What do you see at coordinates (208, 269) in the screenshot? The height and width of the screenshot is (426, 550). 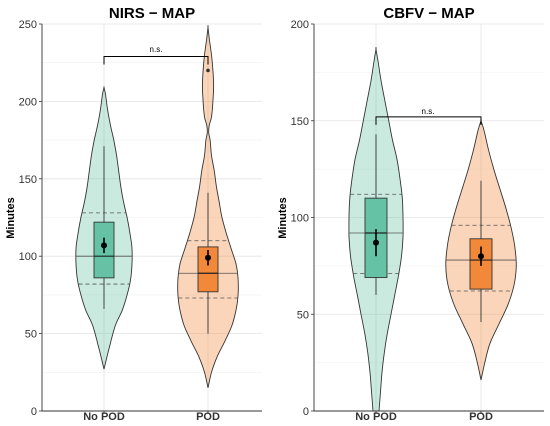 I see `box` at bounding box center [208, 269].